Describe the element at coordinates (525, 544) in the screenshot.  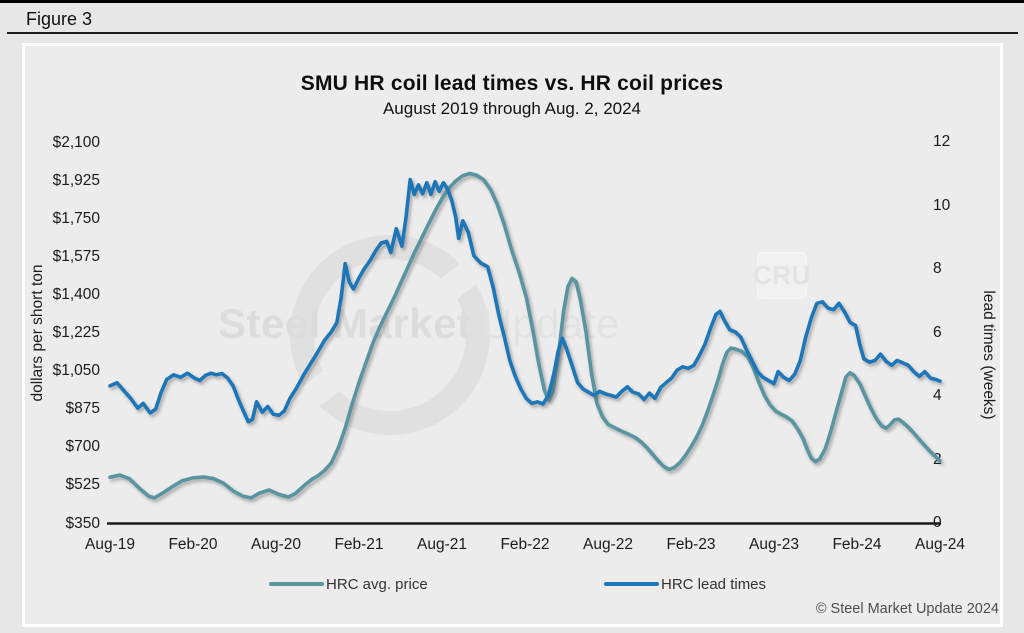
I see `x-tick-5: Feb-22` at that location.